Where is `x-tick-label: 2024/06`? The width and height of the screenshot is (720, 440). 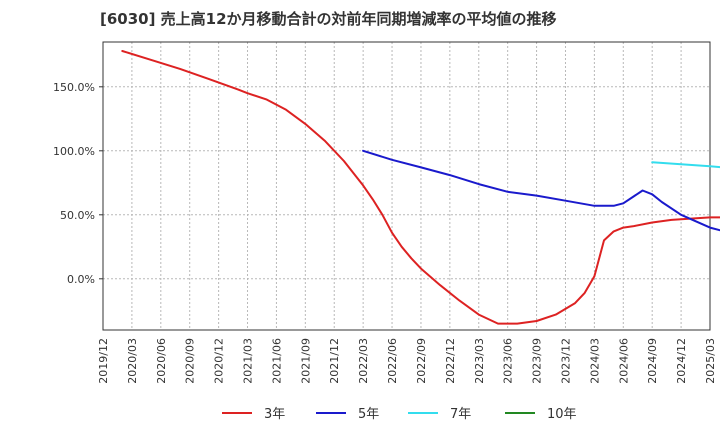 x-tick-label: 2024/06 is located at coordinates (623, 361).